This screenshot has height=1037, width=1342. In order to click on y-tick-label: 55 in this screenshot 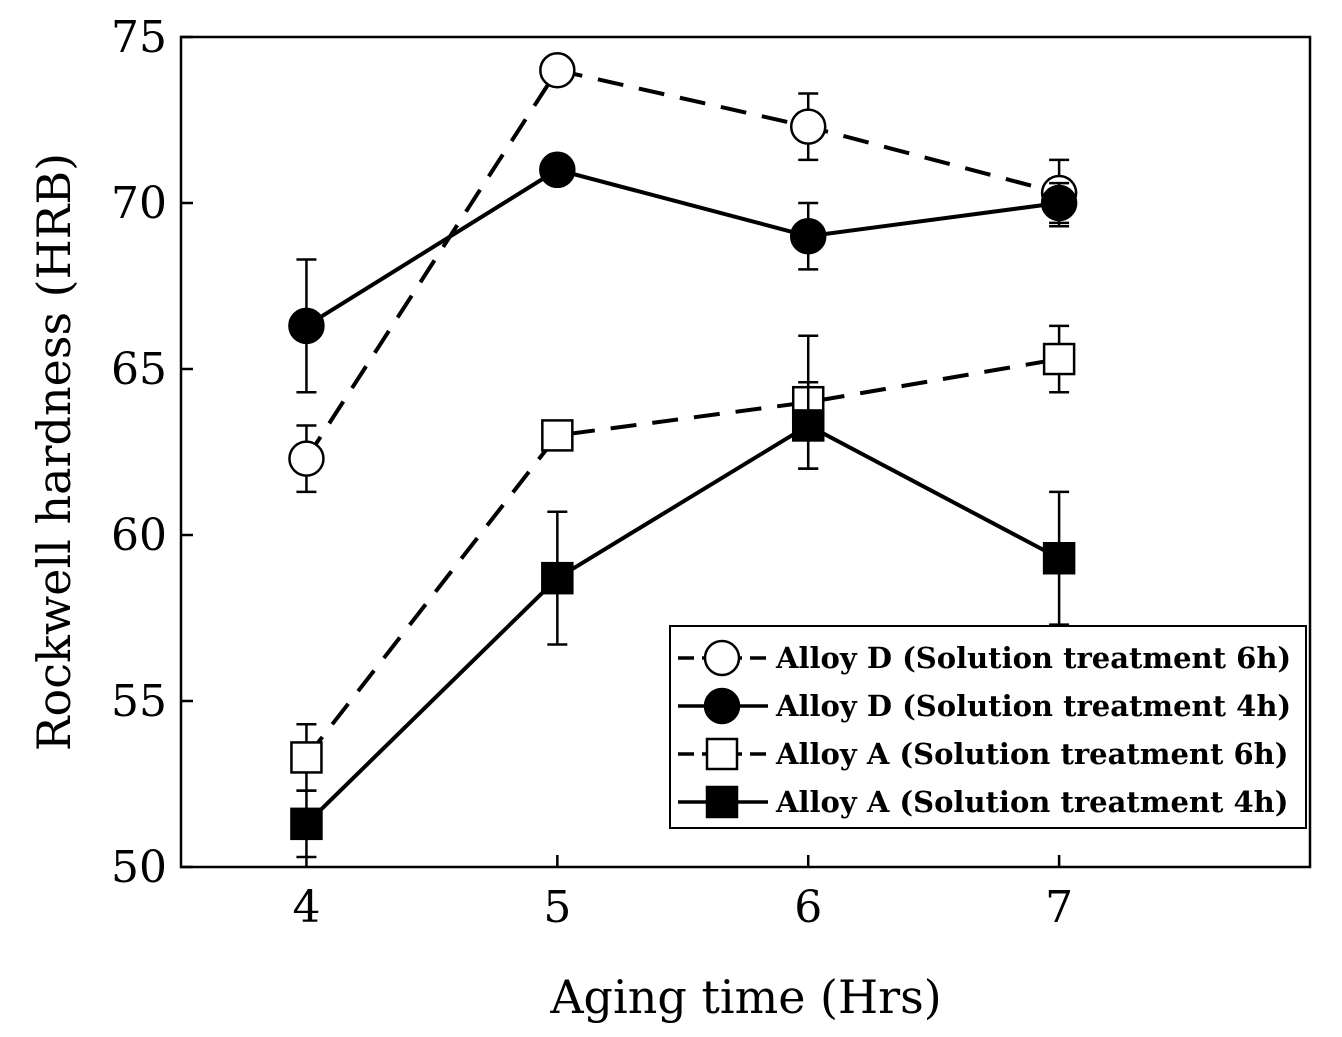, I will do `click(139, 701)`.